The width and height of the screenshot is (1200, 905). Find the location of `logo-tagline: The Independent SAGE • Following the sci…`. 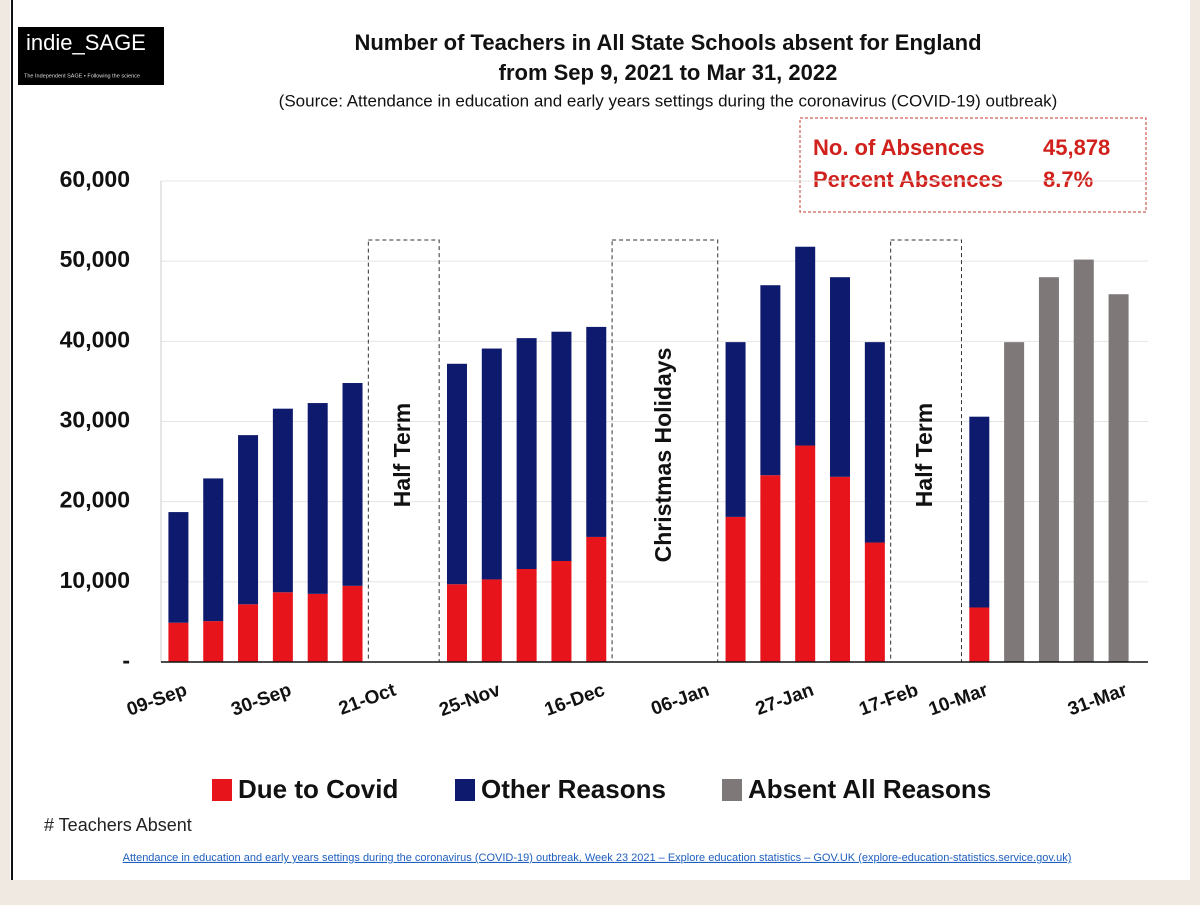

logo-tagline: The Independent SAGE • Following the sci… is located at coordinates (82, 76).